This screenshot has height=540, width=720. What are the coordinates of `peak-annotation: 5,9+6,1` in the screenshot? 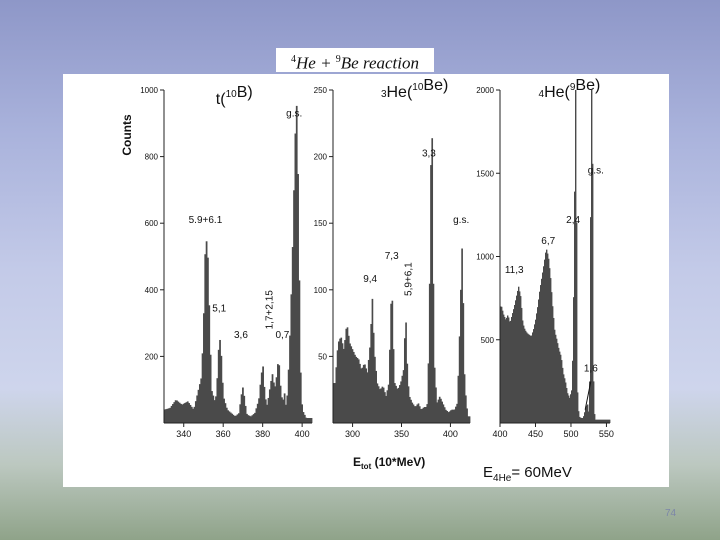 It's located at (408, 279).